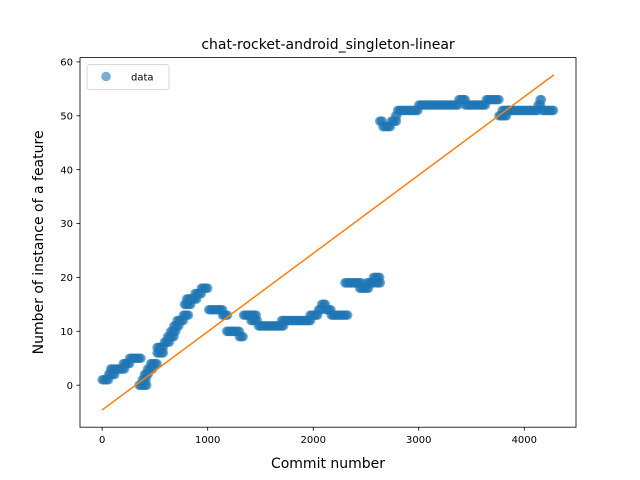  Describe the element at coordinates (524, 440) in the screenshot. I see `x-tick-label: 4000` at that location.